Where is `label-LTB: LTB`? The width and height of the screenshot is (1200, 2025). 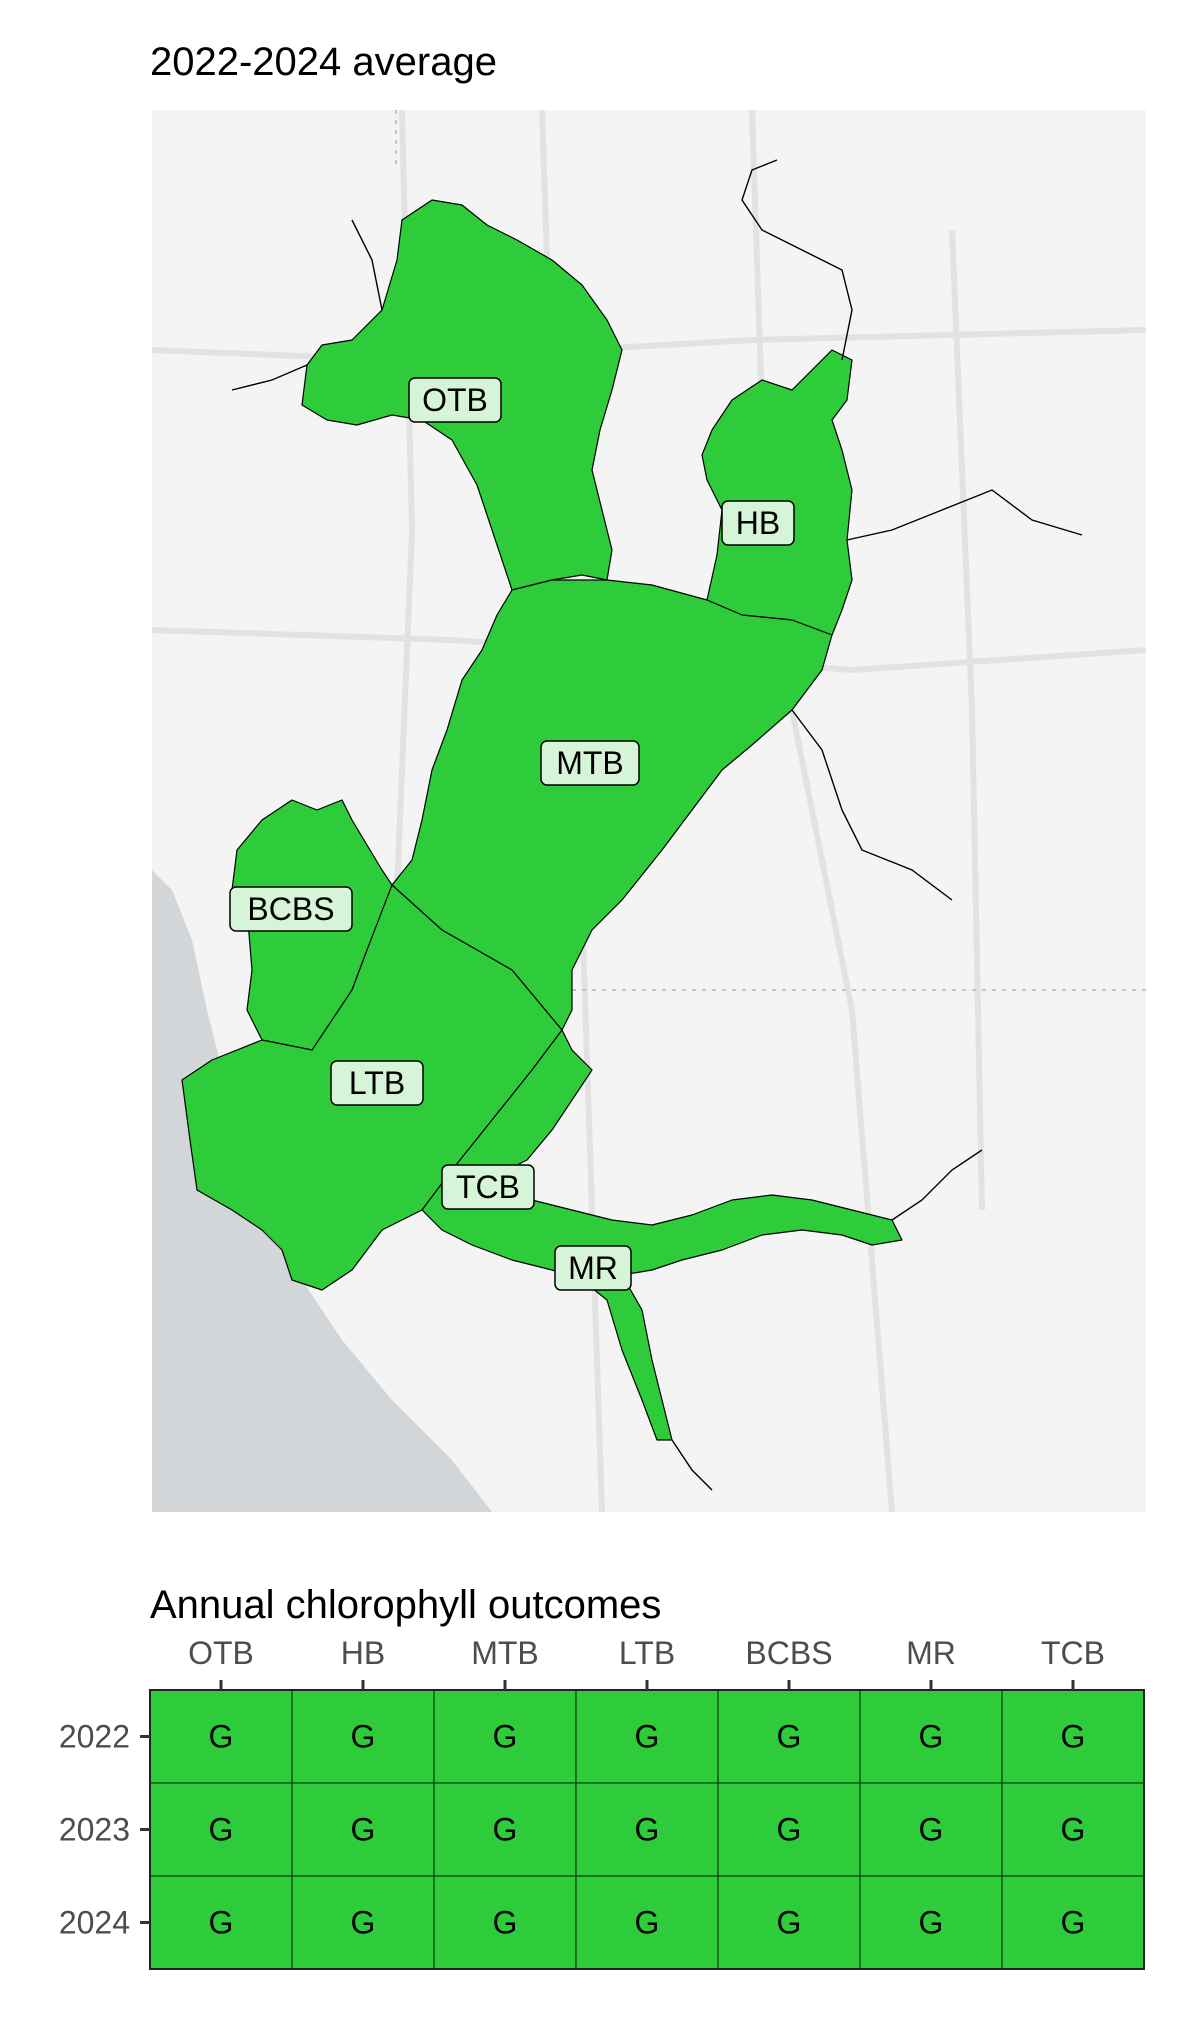 label-LTB: LTB is located at coordinates (377, 1083).